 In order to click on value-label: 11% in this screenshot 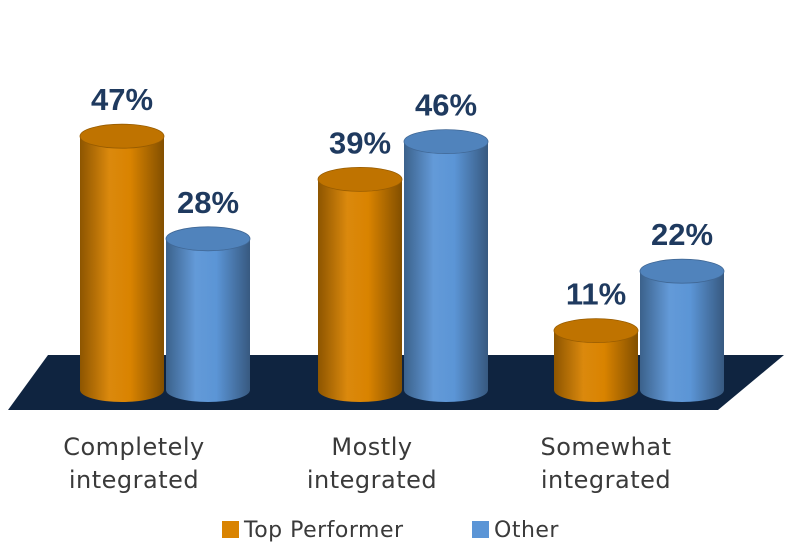, I will do `click(596, 294)`.